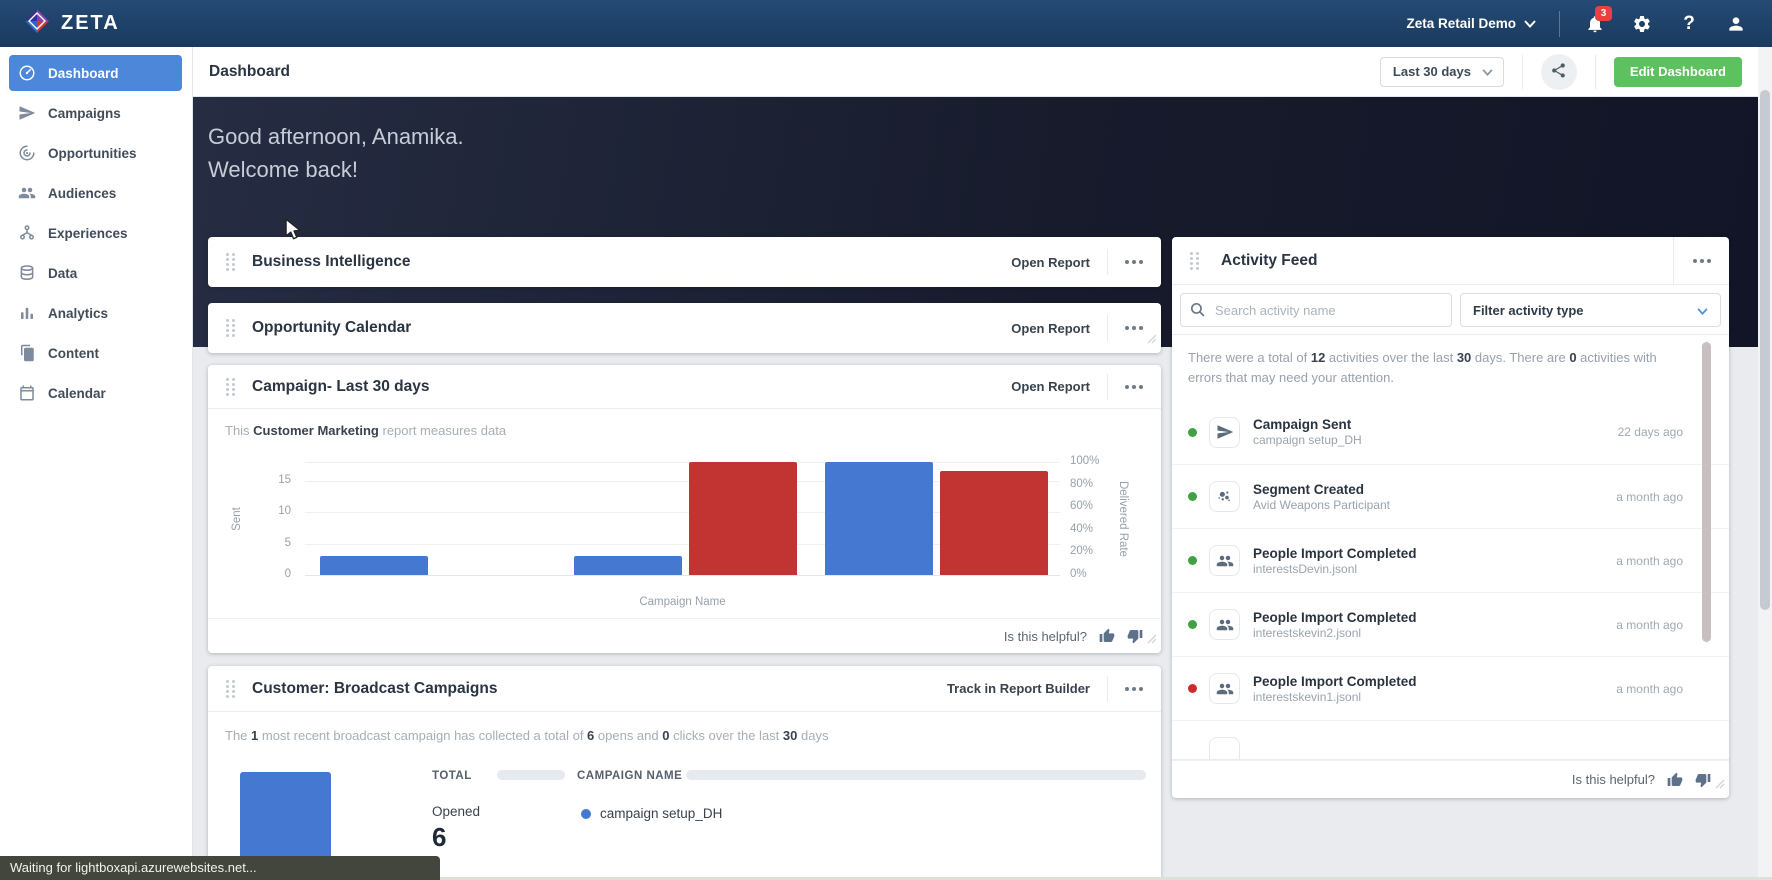 The height and width of the screenshot is (880, 1772). Describe the element at coordinates (1590, 310) in the screenshot. I see `filter-activity-type-select: Filter activity type` at that location.